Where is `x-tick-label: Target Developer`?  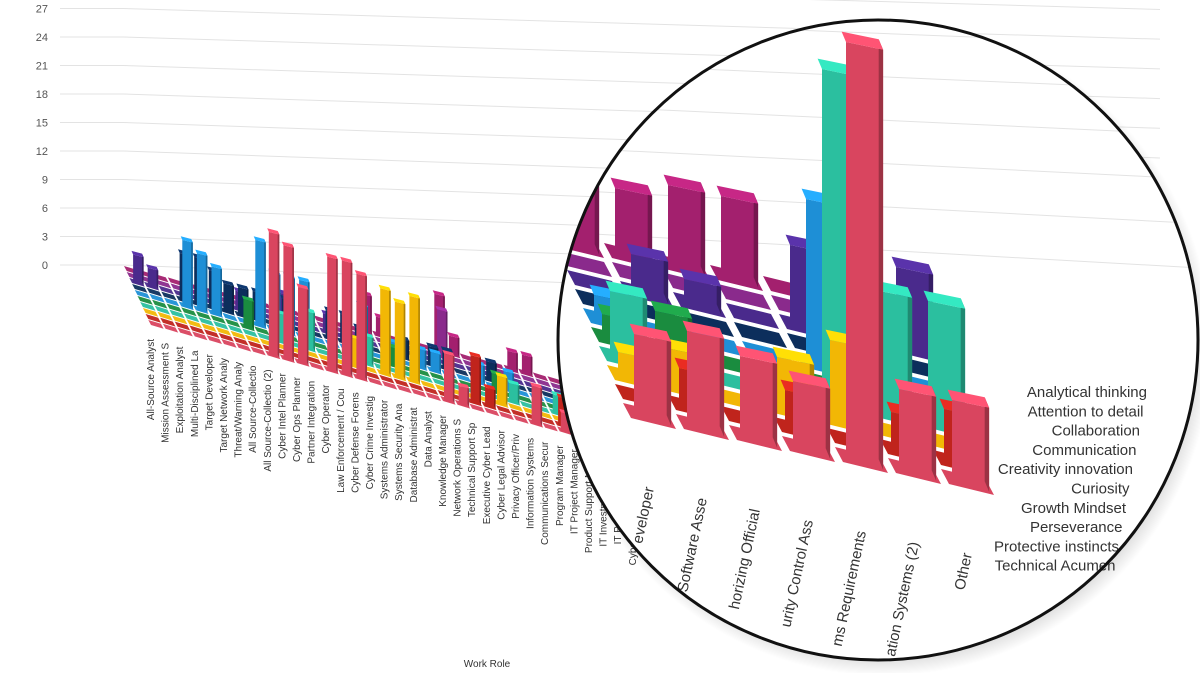
x-tick-label: Target Developer is located at coordinates (209, 392).